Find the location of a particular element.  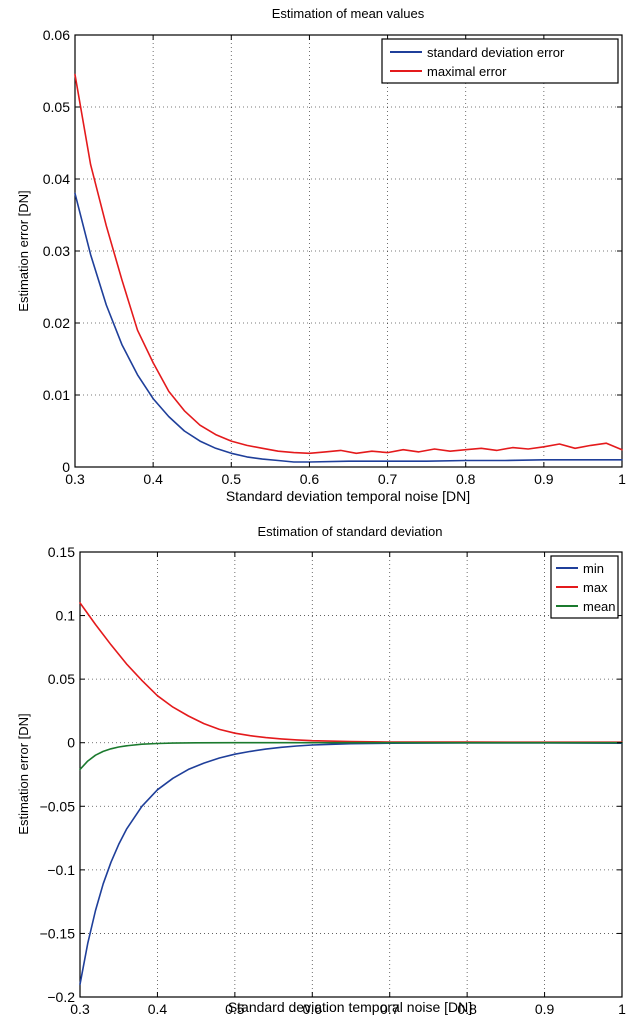

legend: standard deviation error maximal error is located at coordinates (500, 61).